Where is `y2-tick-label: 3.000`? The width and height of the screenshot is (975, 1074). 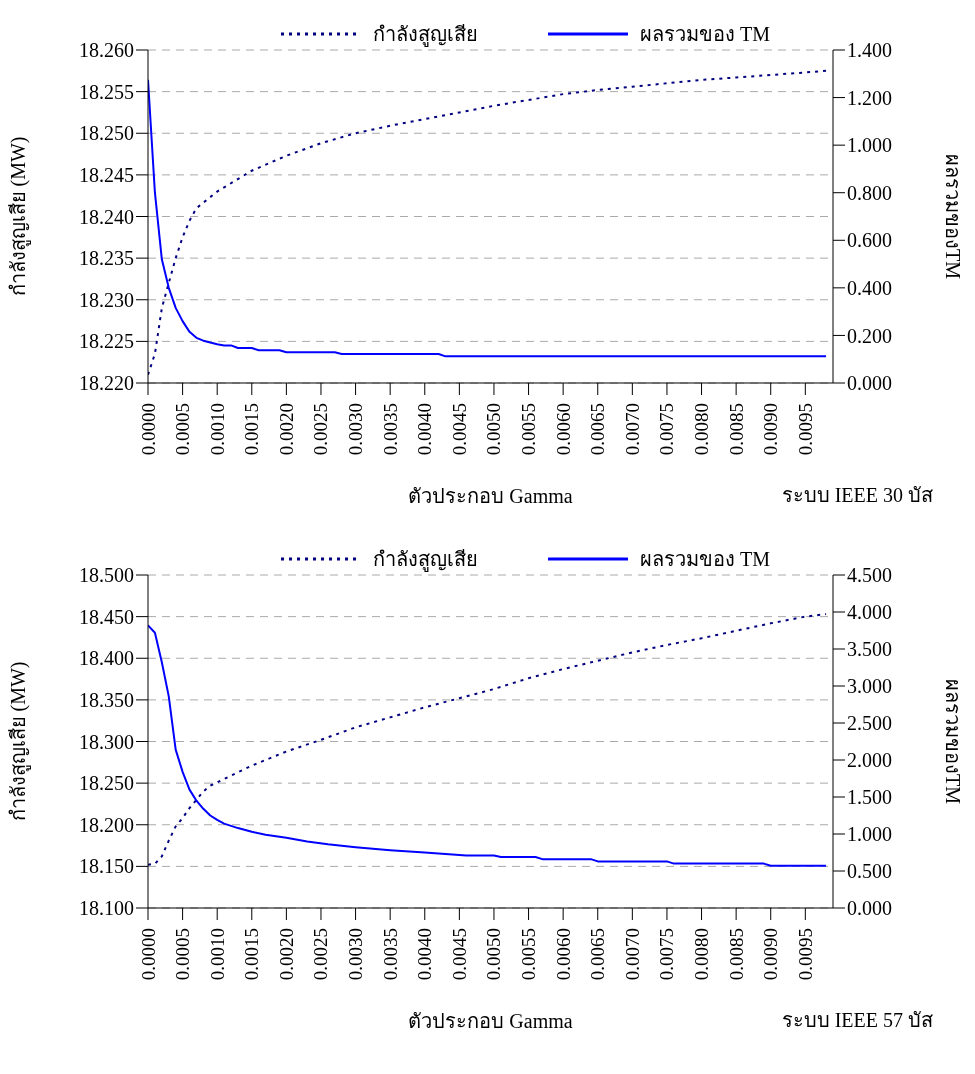
y2-tick-label: 3.000 is located at coordinates (869, 686).